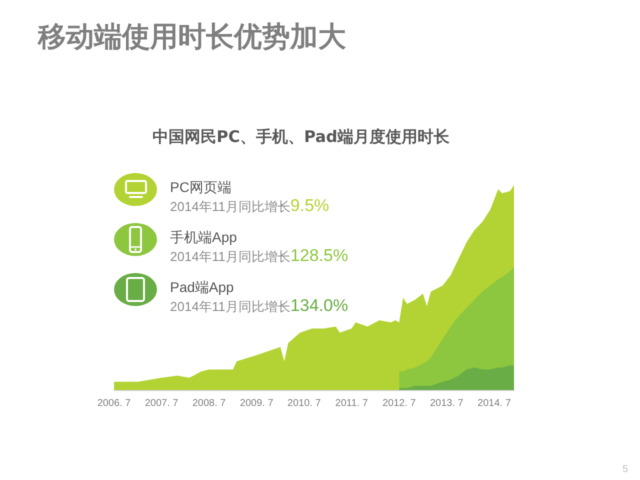  Describe the element at coordinates (310, 205) in the screenshot. I see `annotation: 9.5%` at that location.